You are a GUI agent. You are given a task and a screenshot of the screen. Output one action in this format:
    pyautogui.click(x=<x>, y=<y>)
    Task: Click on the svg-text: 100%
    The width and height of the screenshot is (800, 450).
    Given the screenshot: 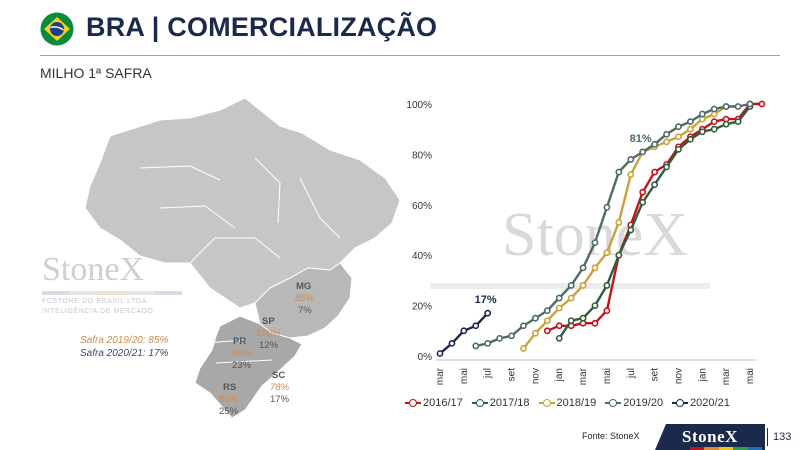 What is the action you would take?
    pyautogui.click(x=268, y=333)
    